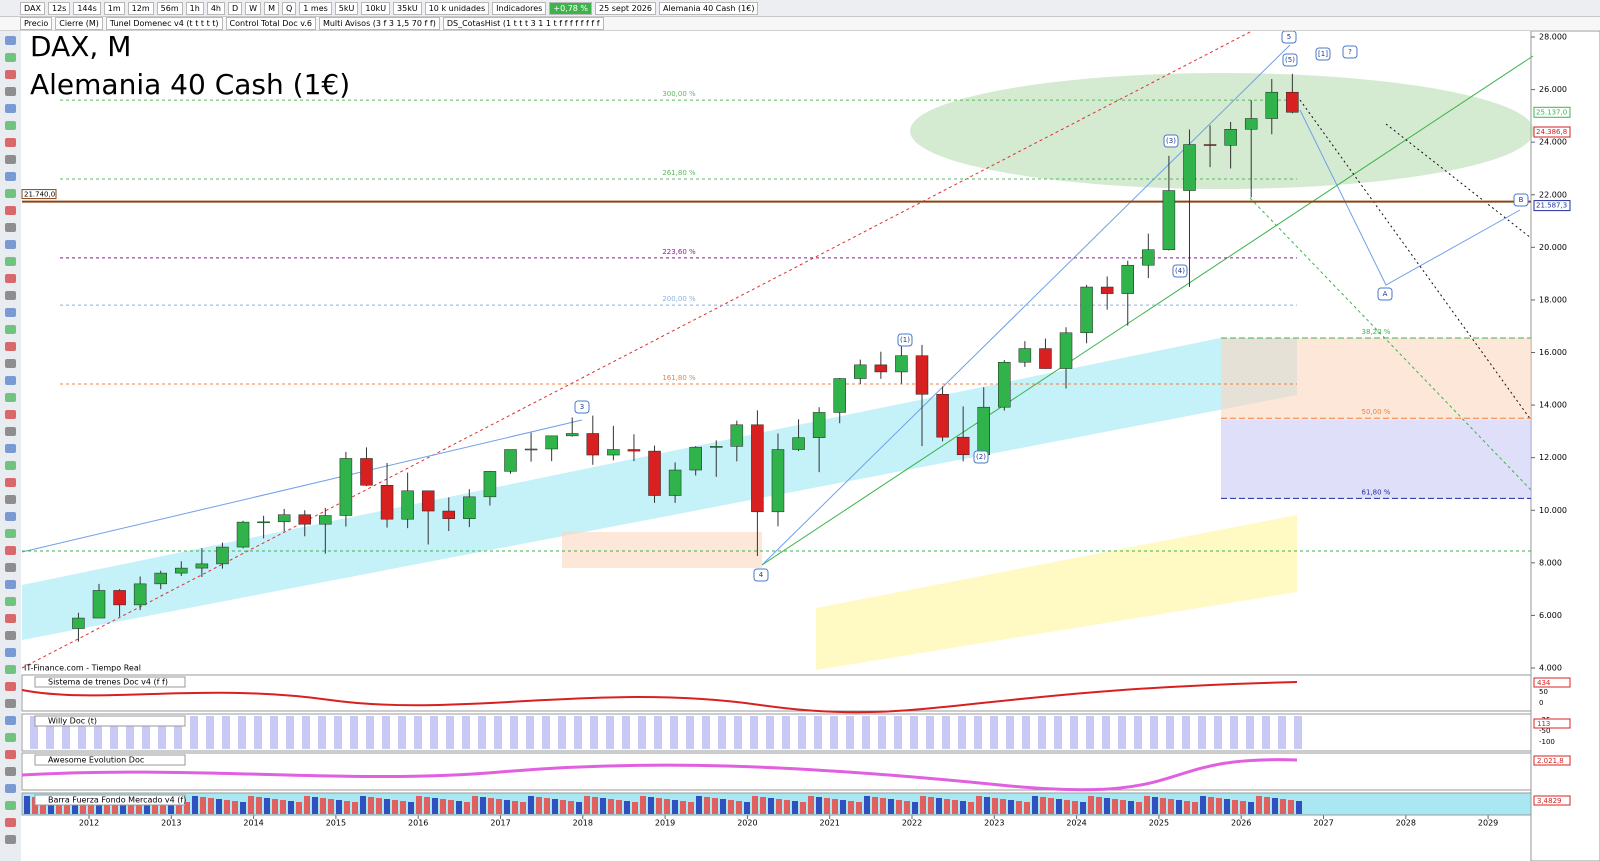 The width and height of the screenshot is (1600, 861). I want to click on y-tick-label: 10.000, so click(1553, 510).